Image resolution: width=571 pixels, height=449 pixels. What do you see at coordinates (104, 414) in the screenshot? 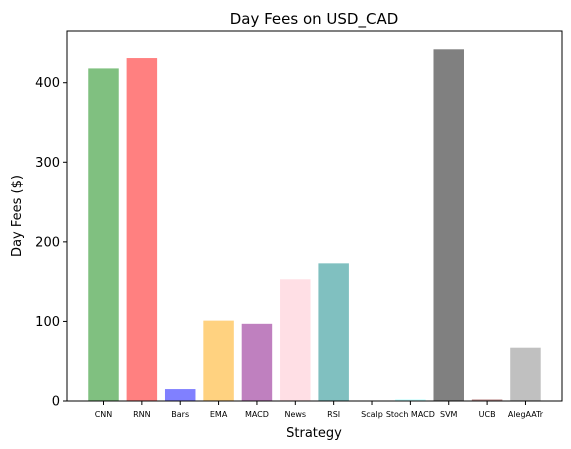
I see `x-tick-label: CNN` at bounding box center [104, 414].